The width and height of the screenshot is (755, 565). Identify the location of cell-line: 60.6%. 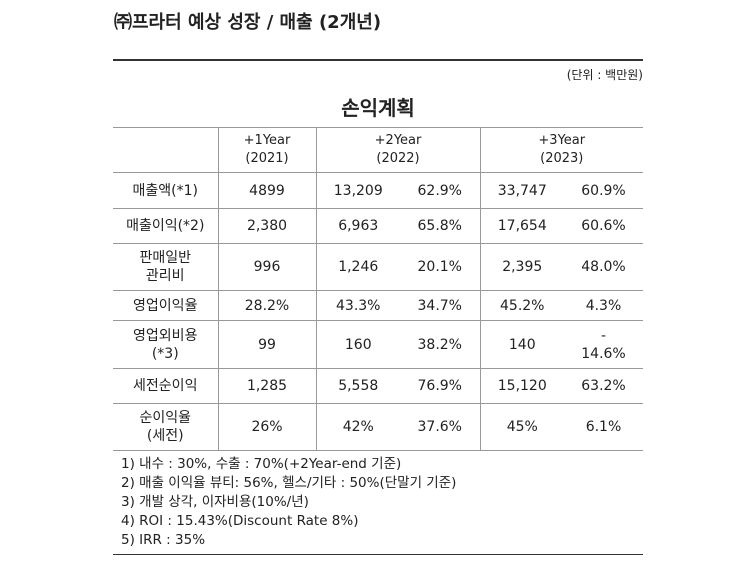
(603, 226).